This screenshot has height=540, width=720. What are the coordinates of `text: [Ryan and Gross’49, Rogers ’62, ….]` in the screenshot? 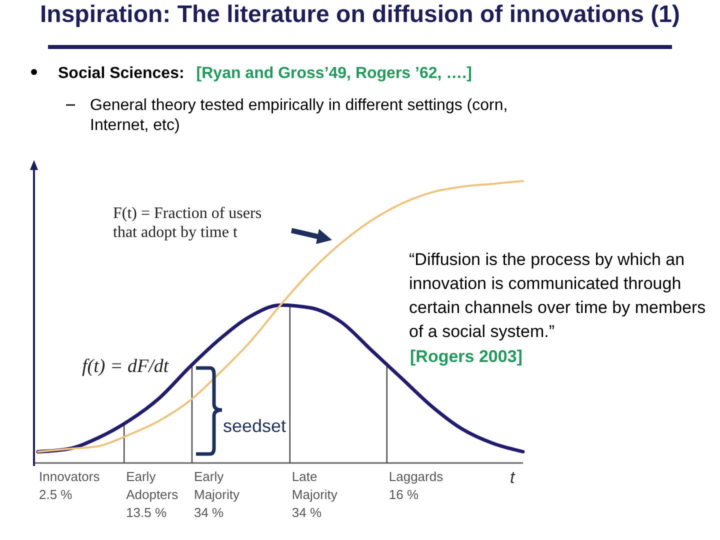 It's located at (334, 73).